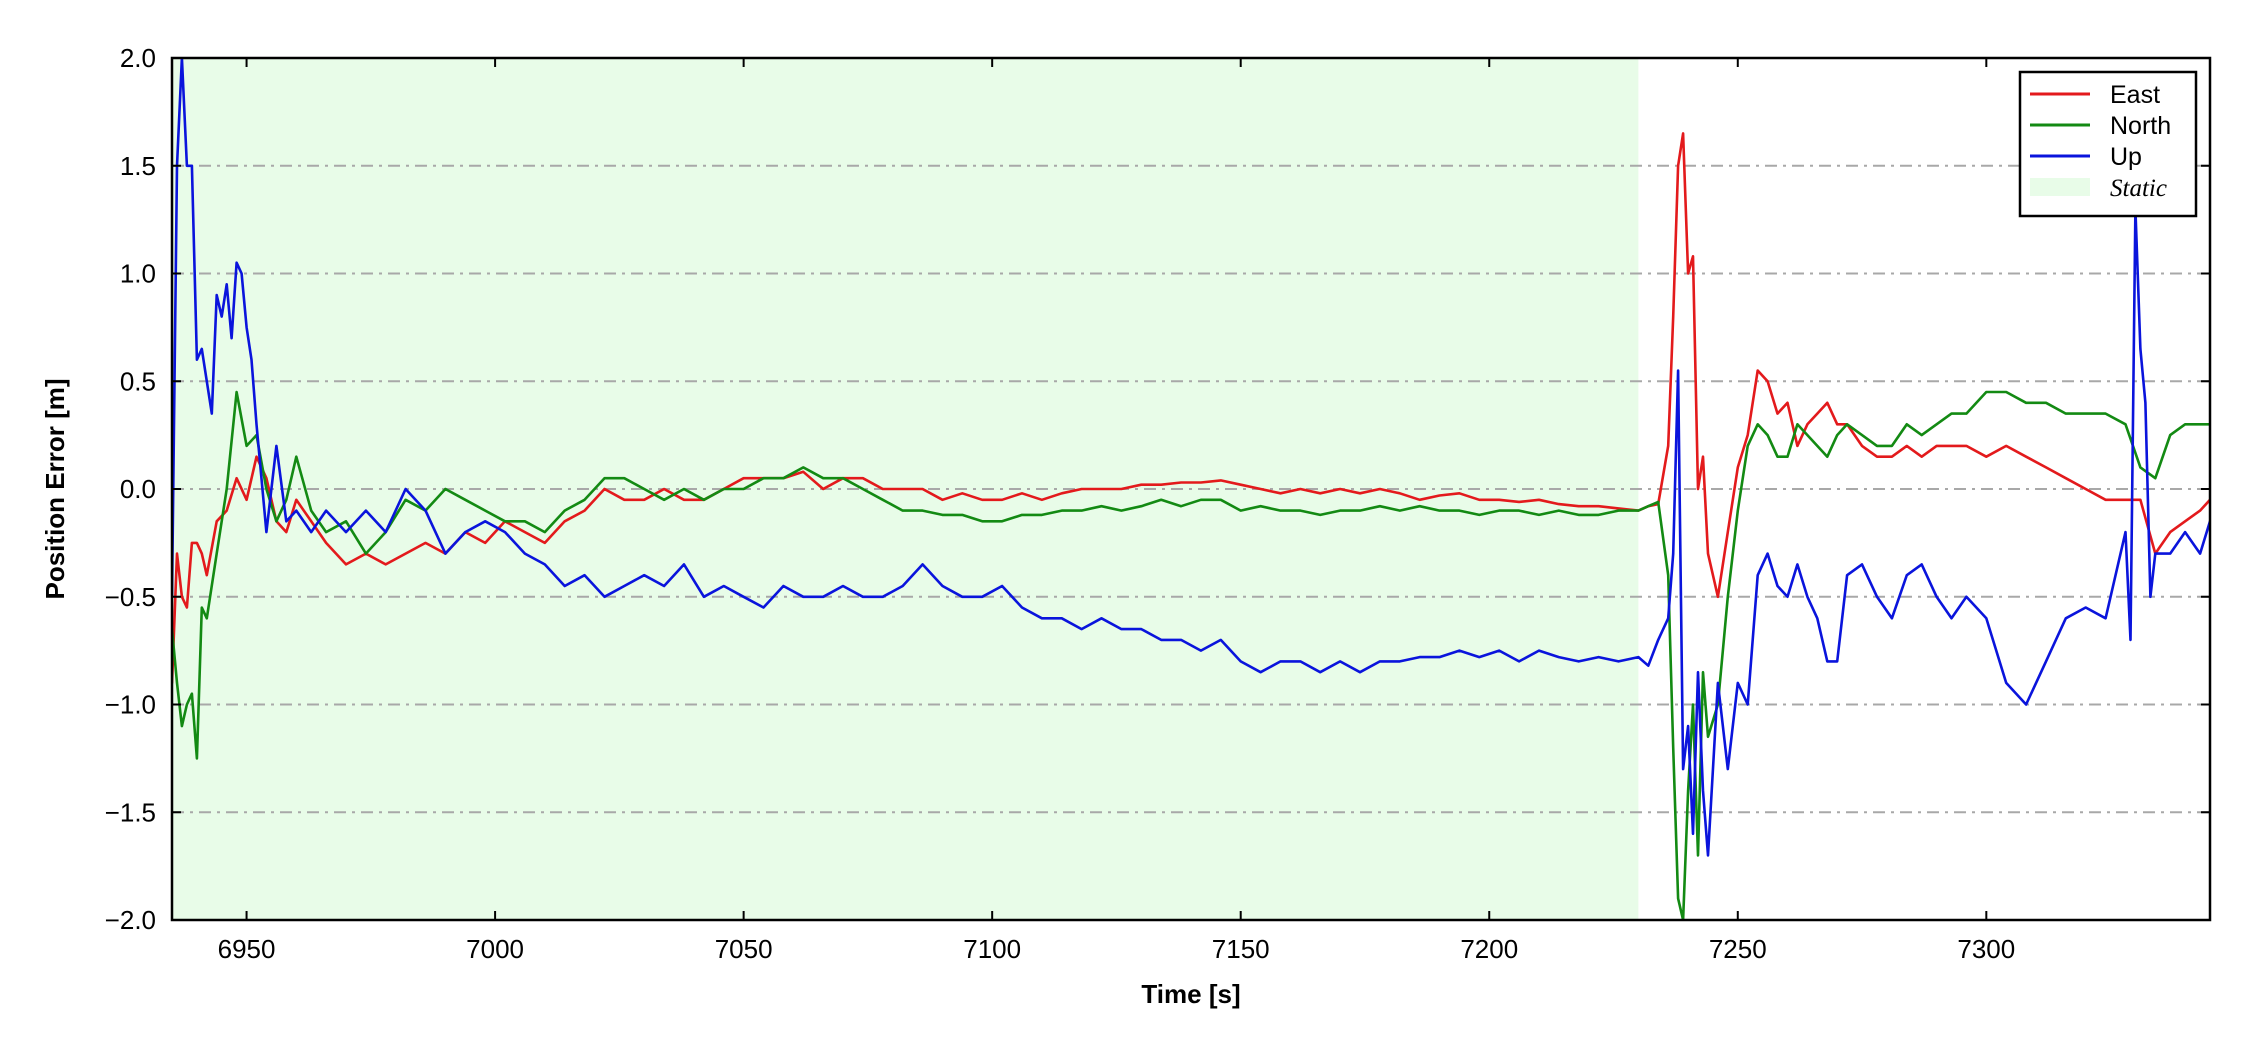  I want to click on x-tick-label-7: 7300, so click(1986, 949).